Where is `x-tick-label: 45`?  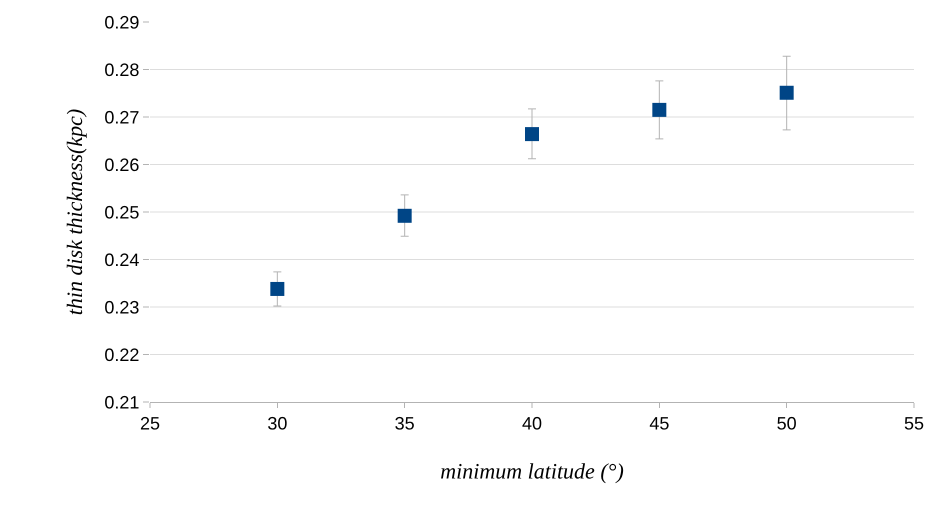 x-tick-label: 45 is located at coordinates (659, 424).